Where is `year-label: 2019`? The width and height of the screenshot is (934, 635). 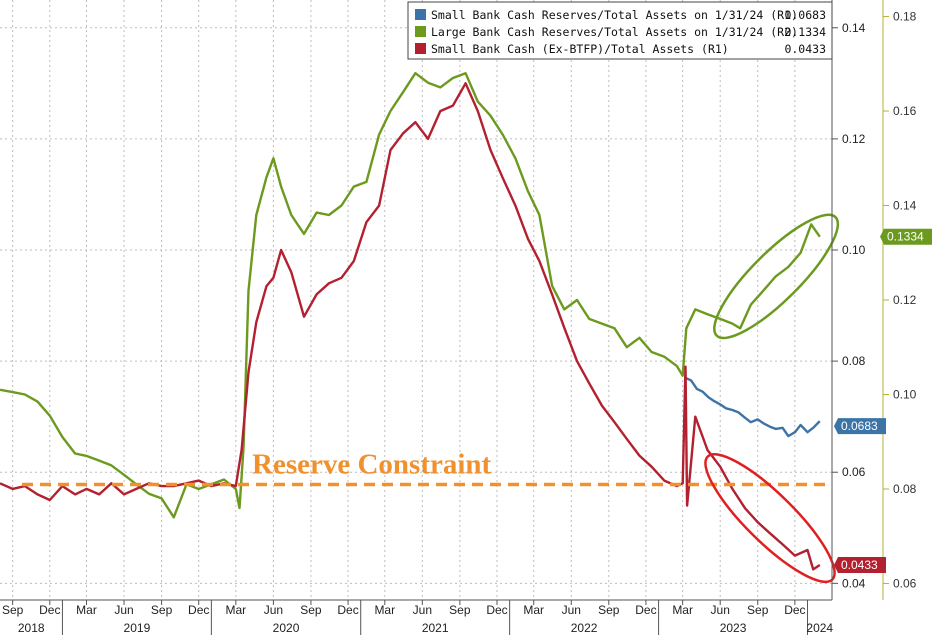 year-label: 2019 is located at coordinates (137, 628).